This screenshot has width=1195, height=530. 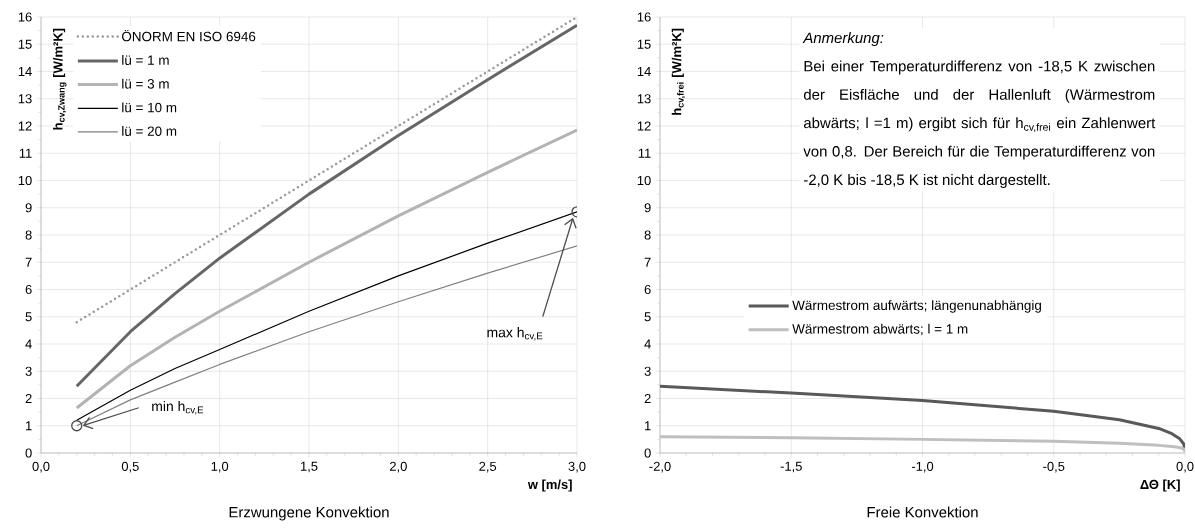 I want to click on annotation: Bei einer Temperaturdifferenz von -18,5 K zwischen der Eisfläche und der Hallenluft (Wärmestrom abwärts; l =1 m) ergibt sich für h$_{cv,frei}$ ein Zahlenwert von 0,8. Der Bereich für die Temperaturdifferenz von -2,0 K bis -18,5 K ist nicht dargestellt., so click(x=979, y=124).